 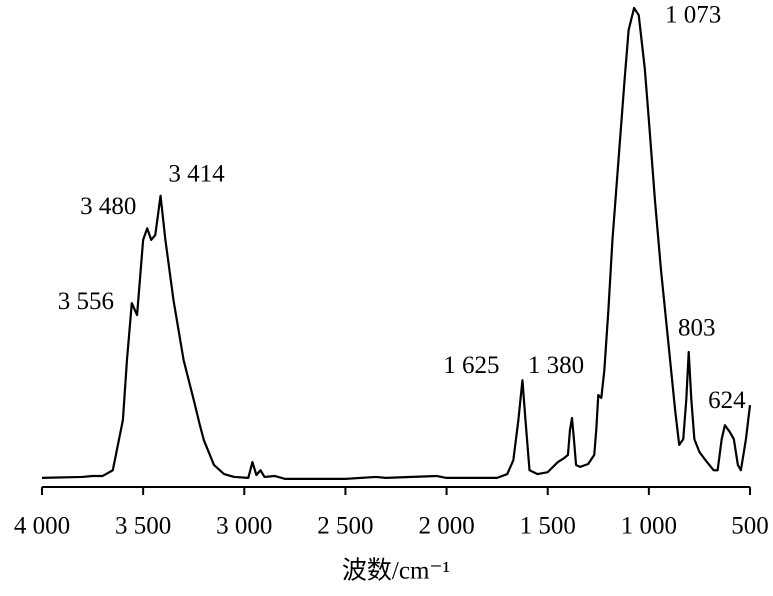 I want to click on peak-label: 3 414, so click(x=196, y=174).